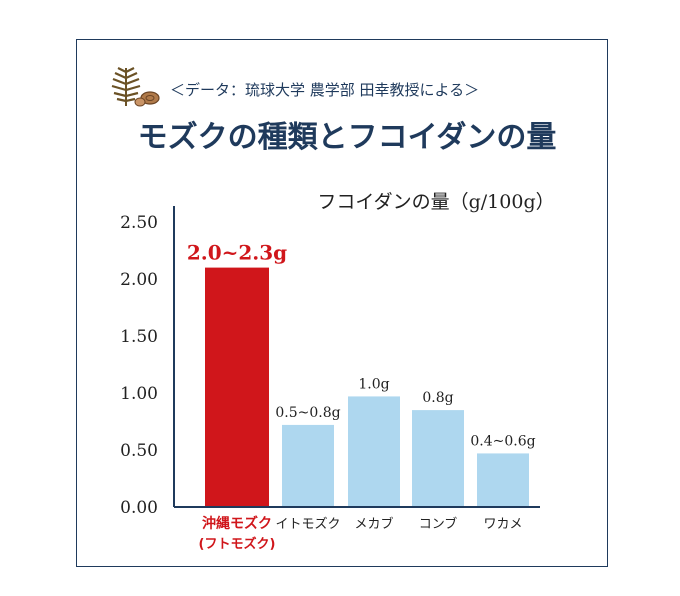  Describe the element at coordinates (307, 413) in the screenshot. I see `value-label: 0.5~0.8g` at that location.